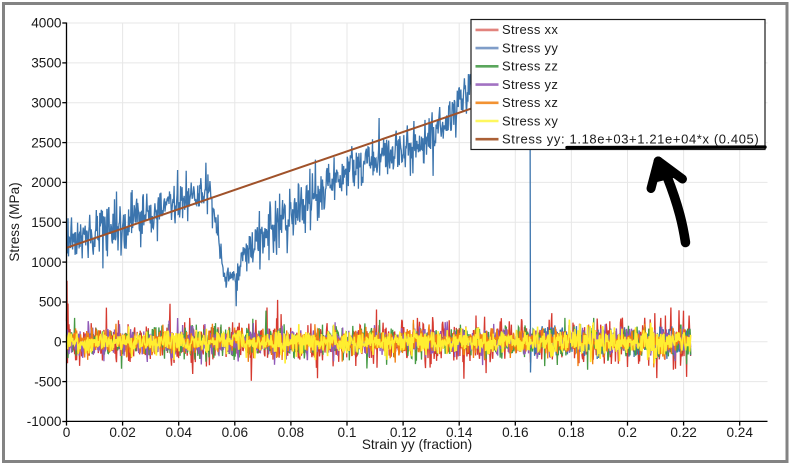 The image size is (789, 463). I want to click on svg-text: 0.12, so click(403, 432).